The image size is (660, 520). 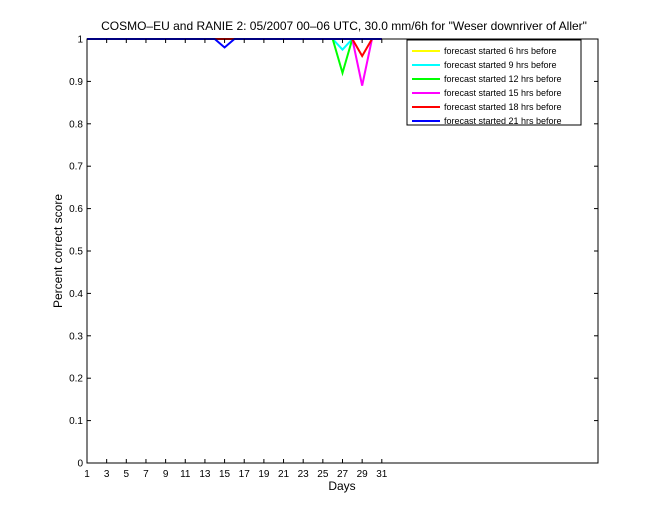 I want to click on legend-label: forecast started 12 hrs before, so click(x=503, y=79).